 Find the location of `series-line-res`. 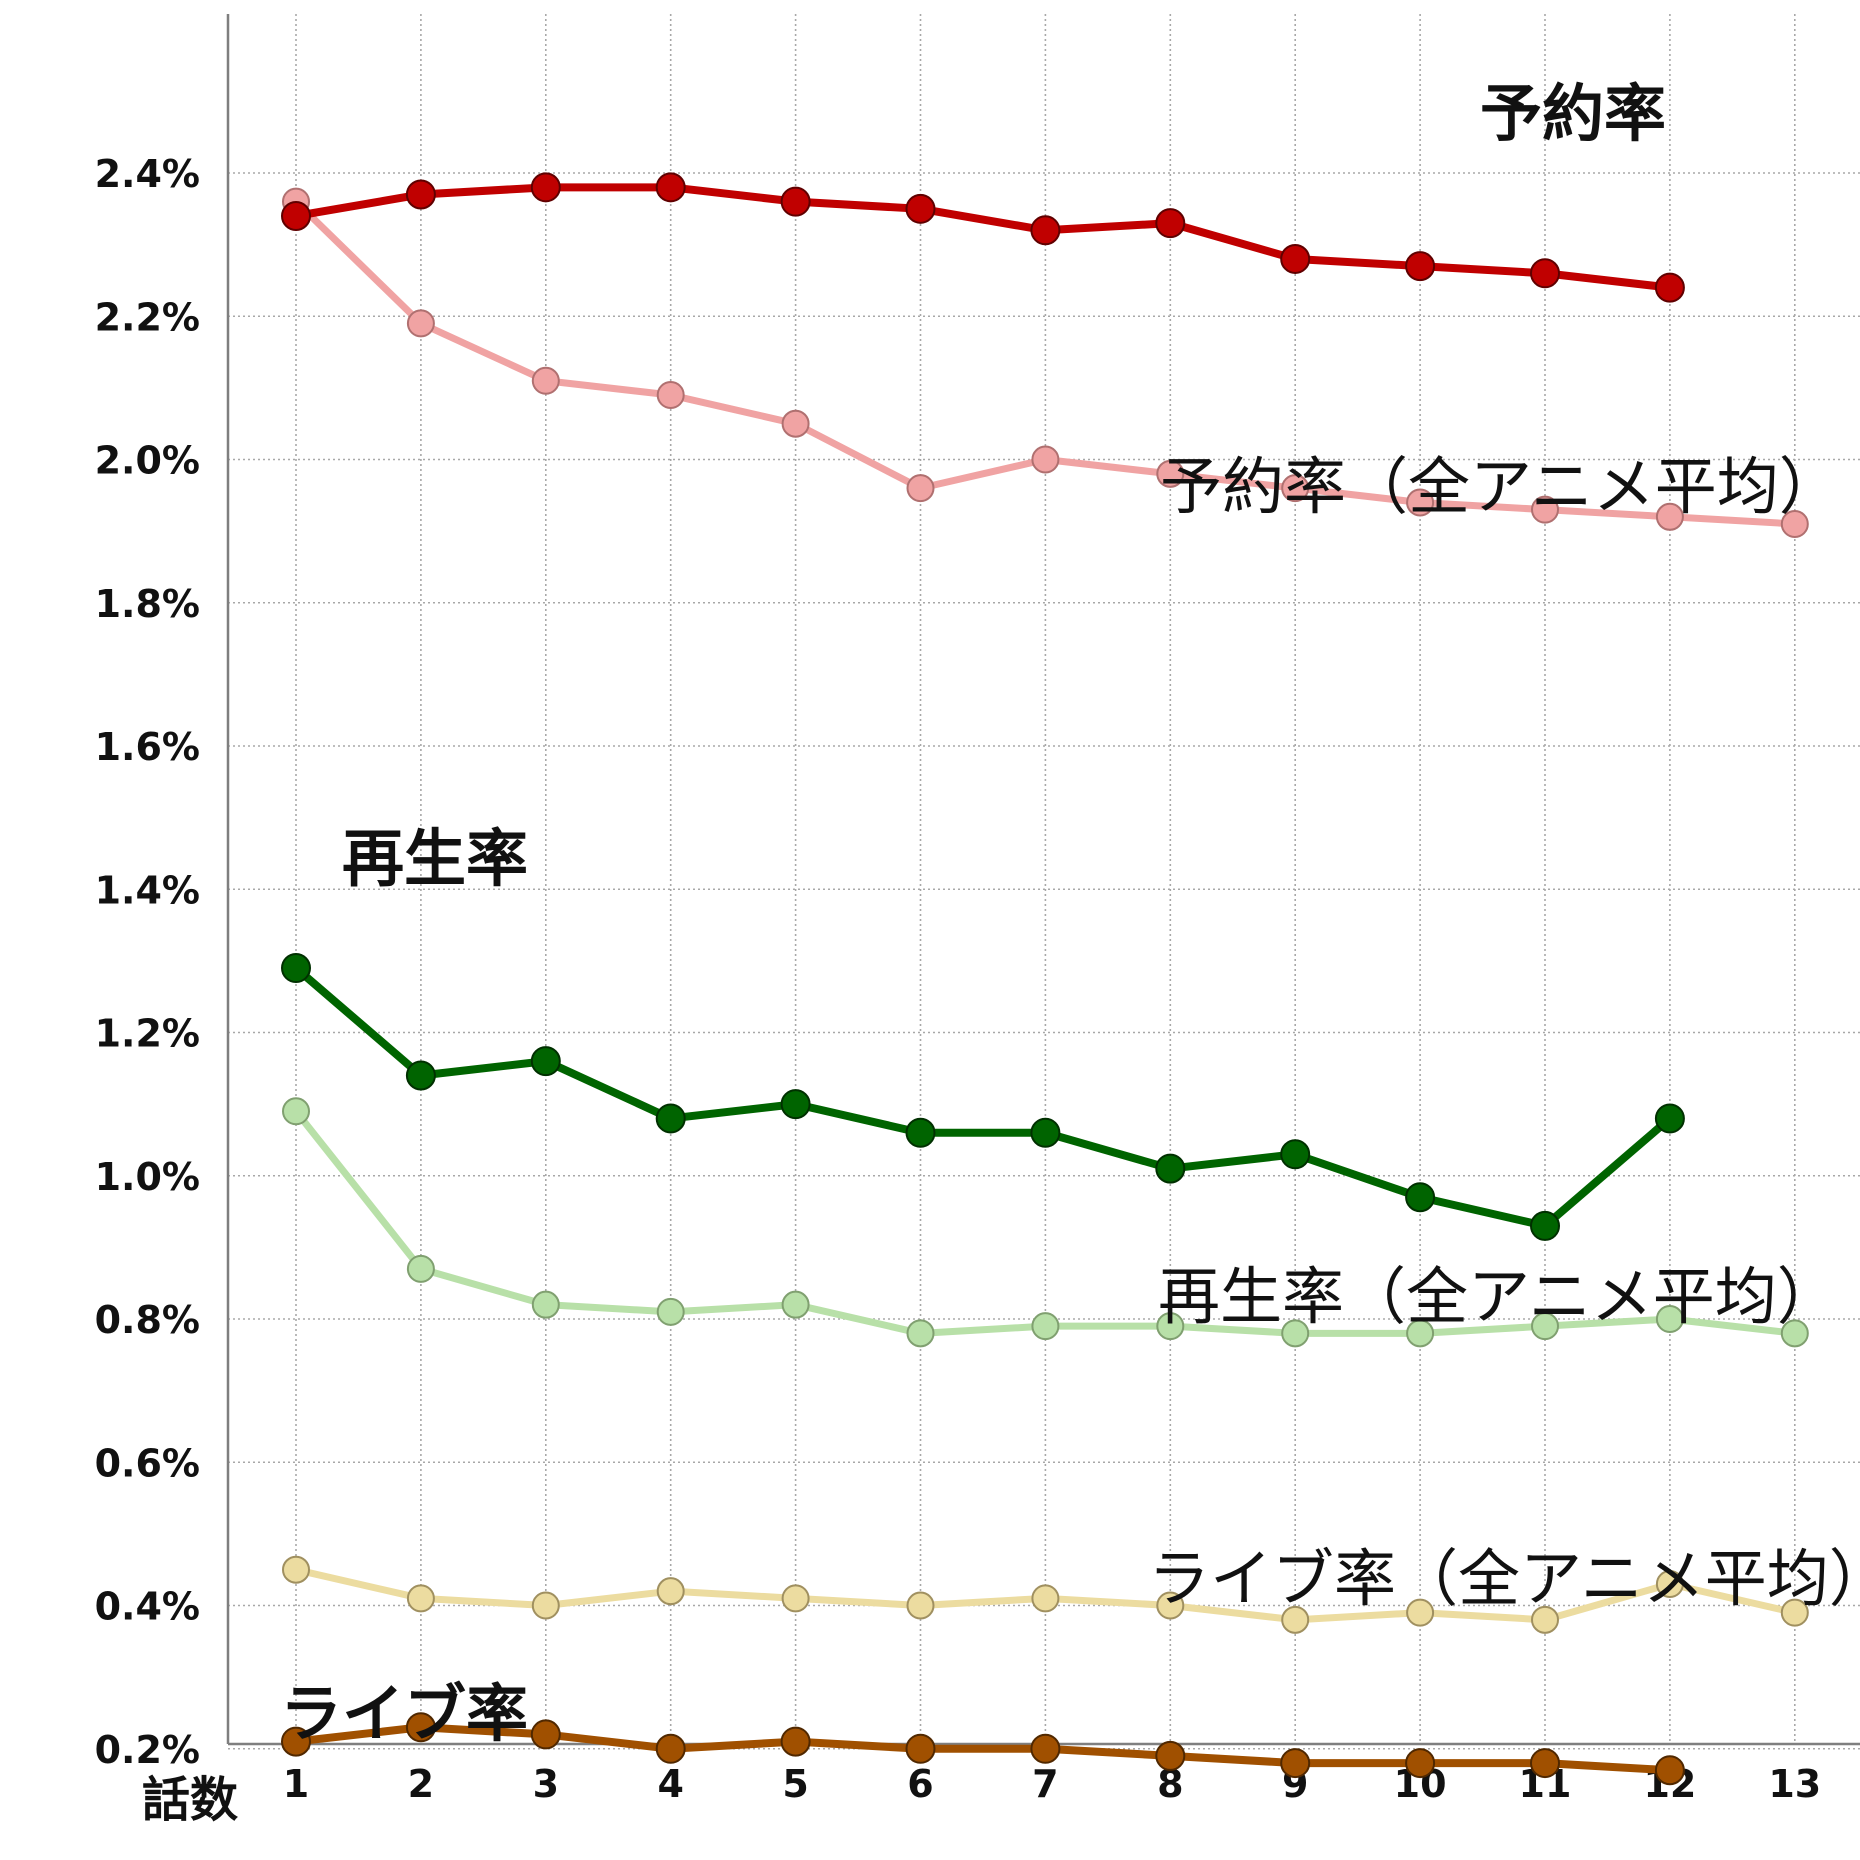

series-line-res is located at coordinates (983, 237).